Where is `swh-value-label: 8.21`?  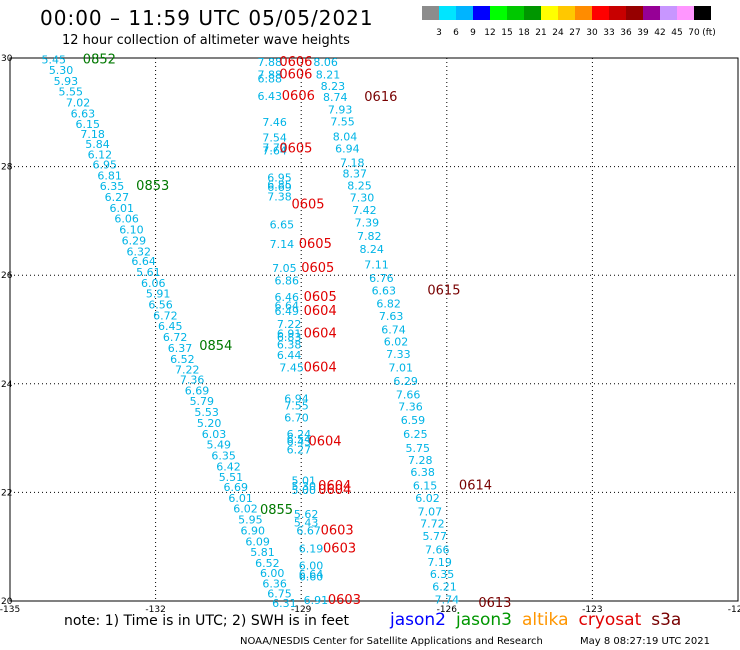
swh-value-label: 8.21 is located at coordinates (328, 74).